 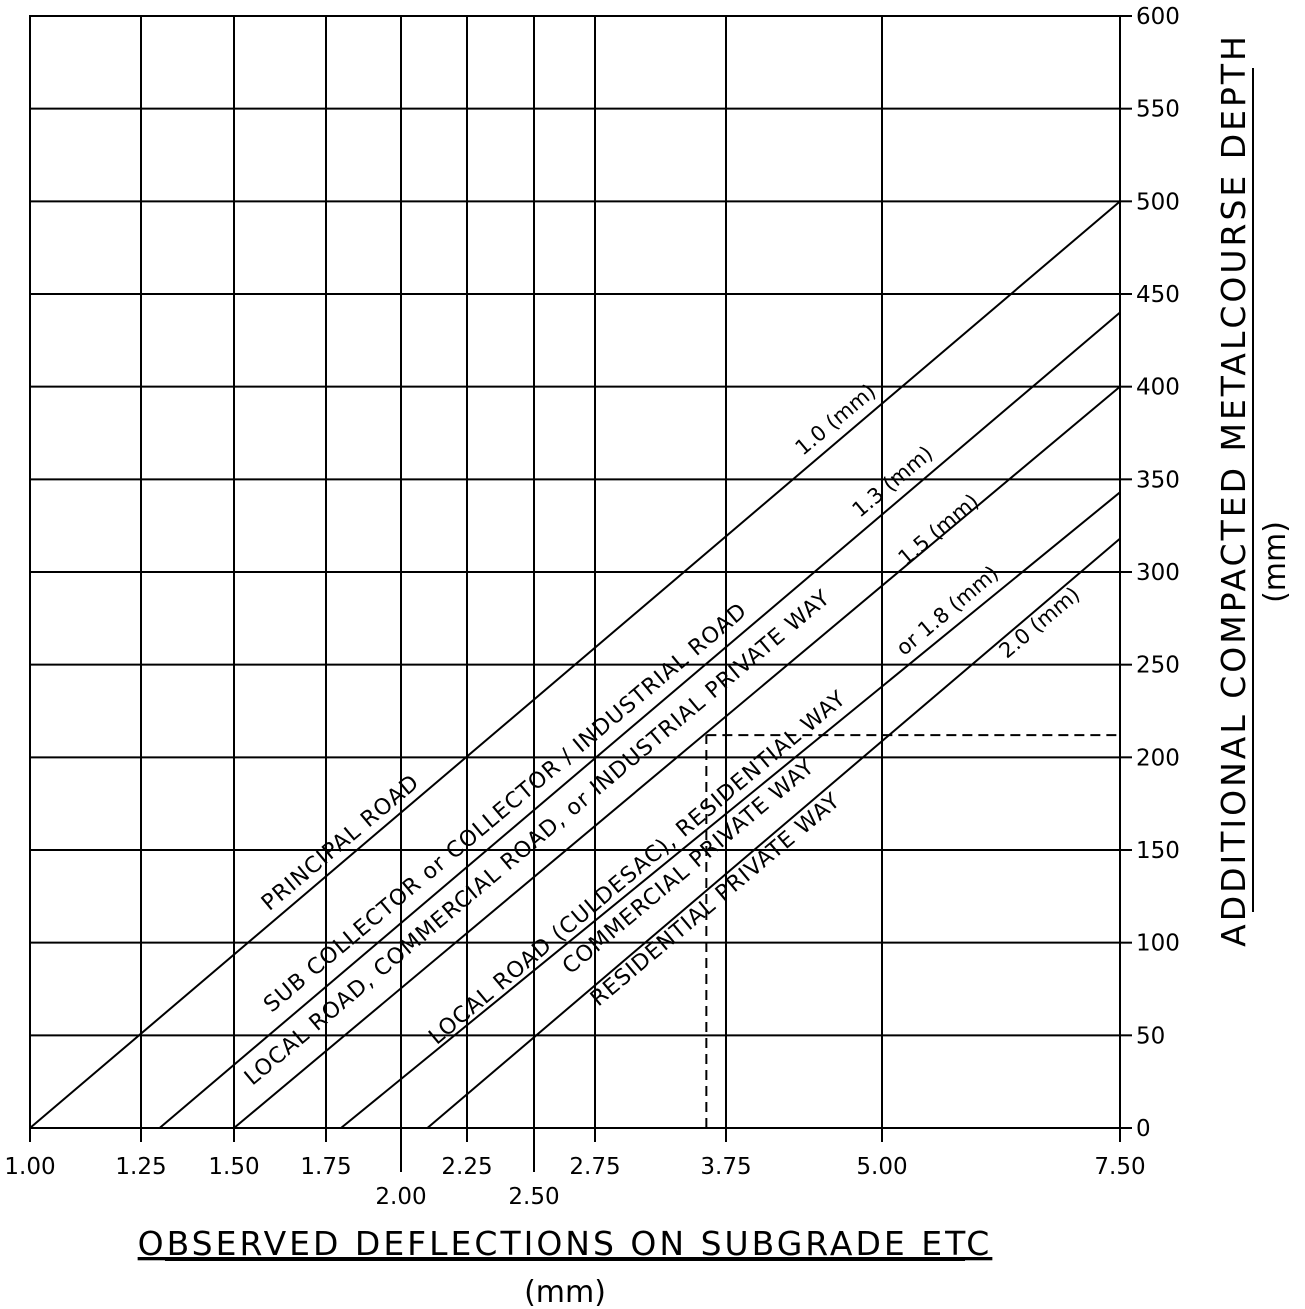 I want to click on x-tick-label: 5.00, so click(x=881, y=1167).